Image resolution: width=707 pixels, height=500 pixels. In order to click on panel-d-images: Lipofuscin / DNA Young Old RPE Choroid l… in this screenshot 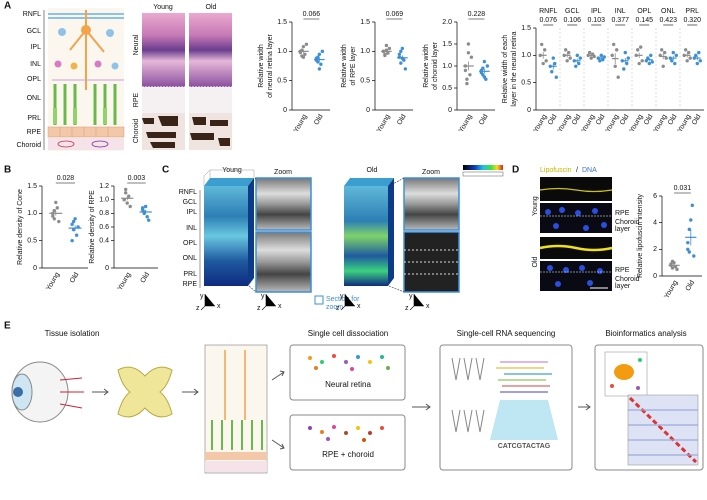, I will do `click(586, 229)`.